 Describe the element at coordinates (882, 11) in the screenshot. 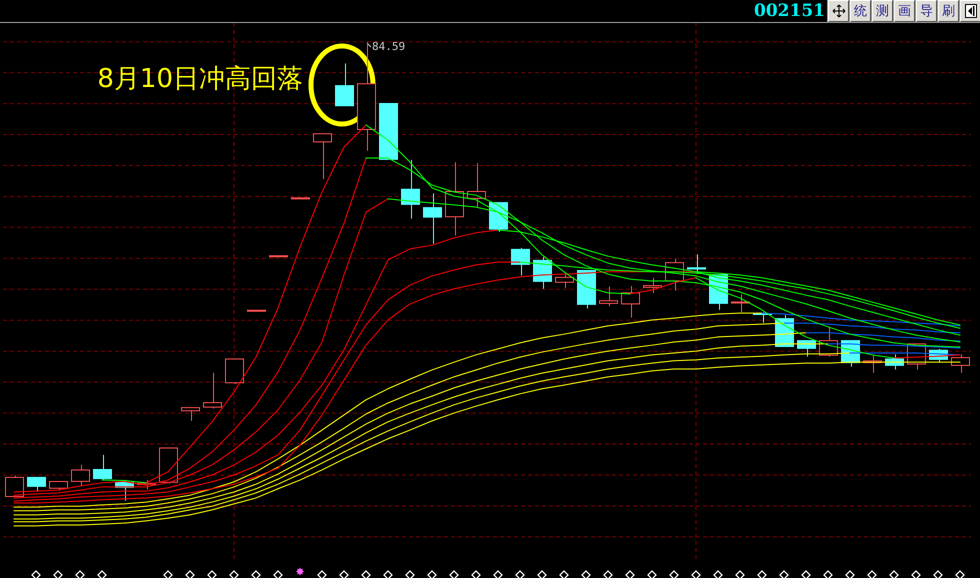

I see `toolbar-button: 测` at that location.